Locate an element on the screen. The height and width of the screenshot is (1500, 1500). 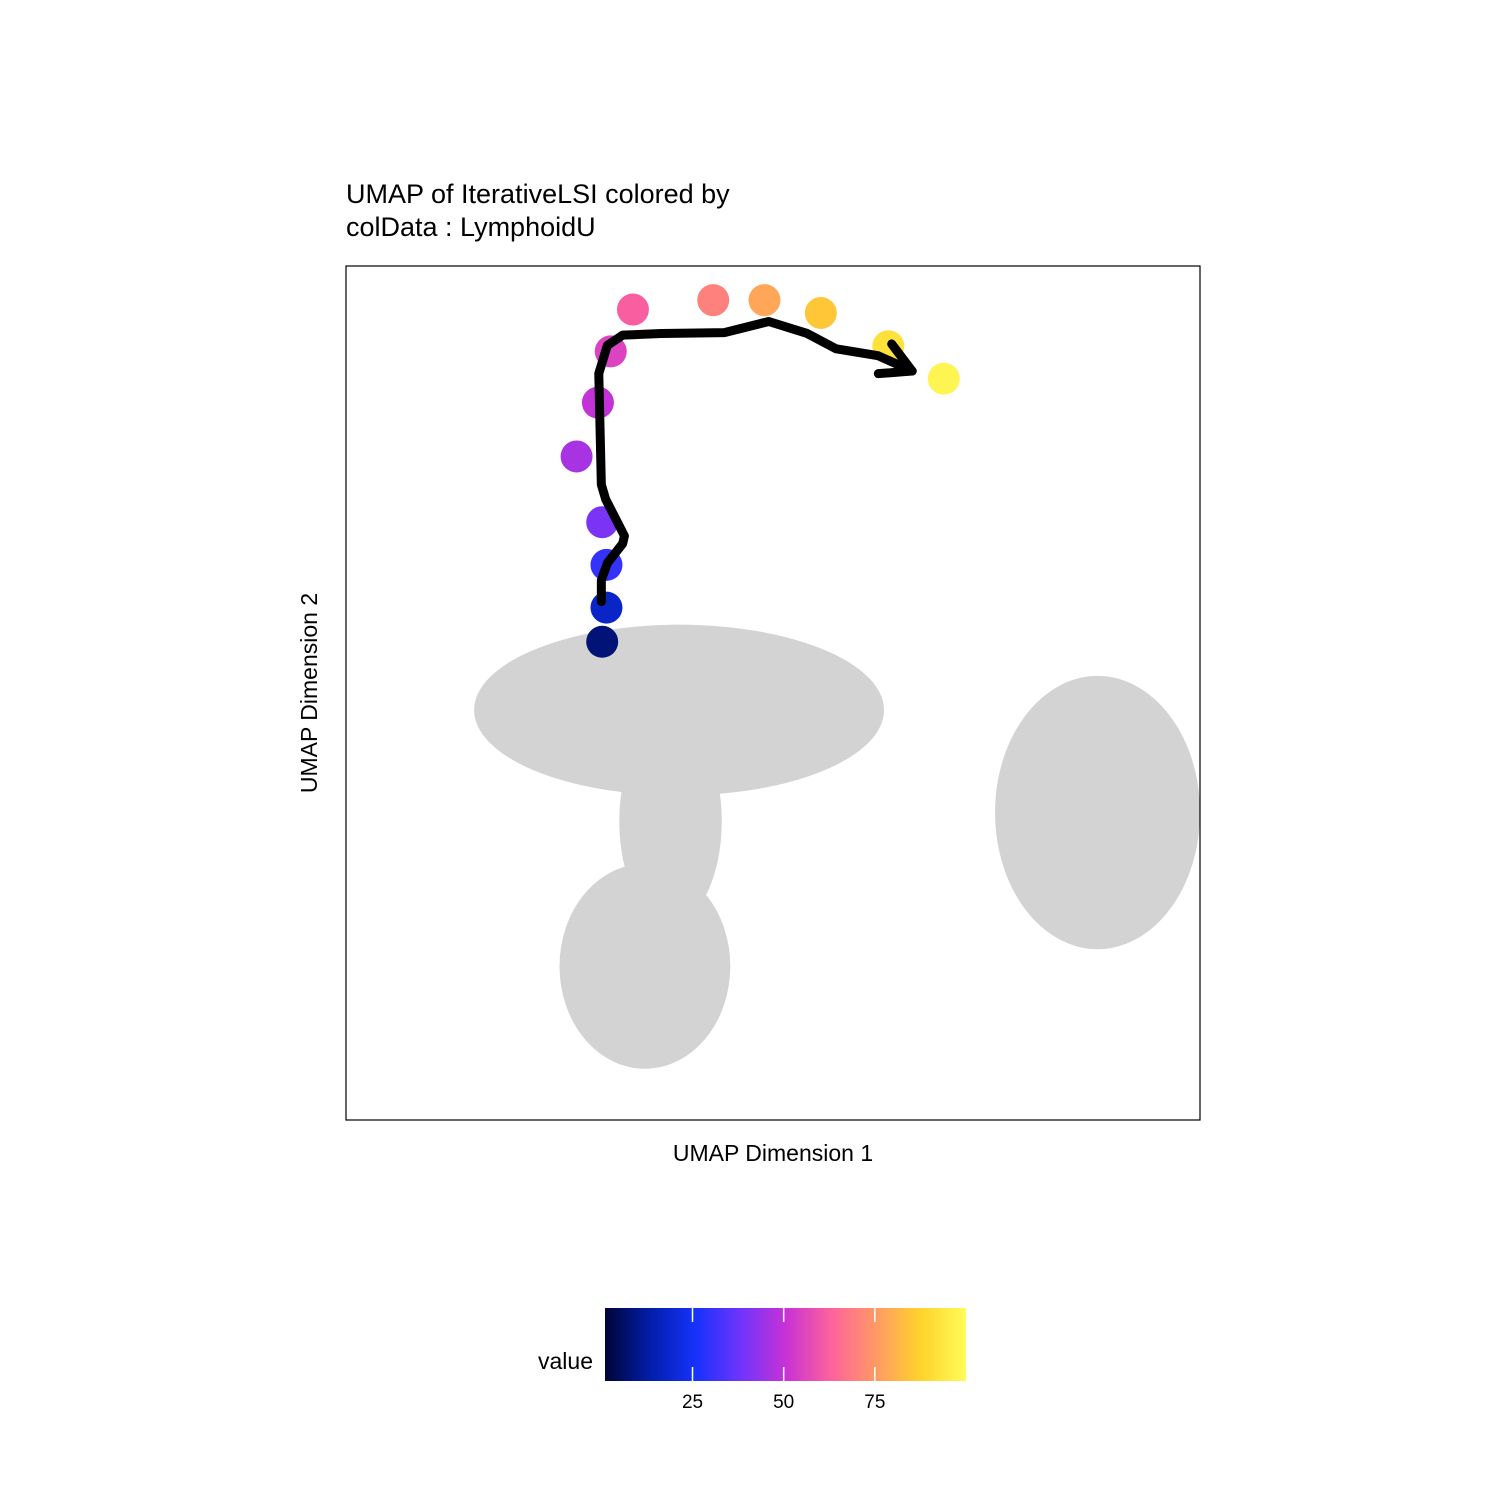
trajectory-arrowhead is located at coordinates (895, 359).